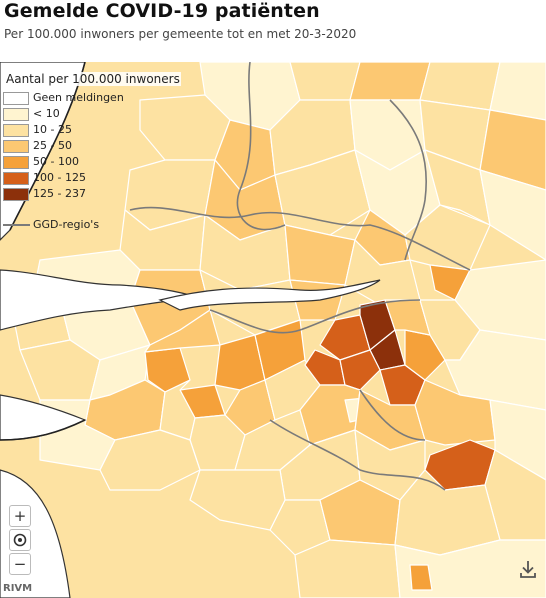  What do you see at coordinates (18, 588) in the screenshot?
I see `source-label: RIVM` at bounding box center [18, 588].